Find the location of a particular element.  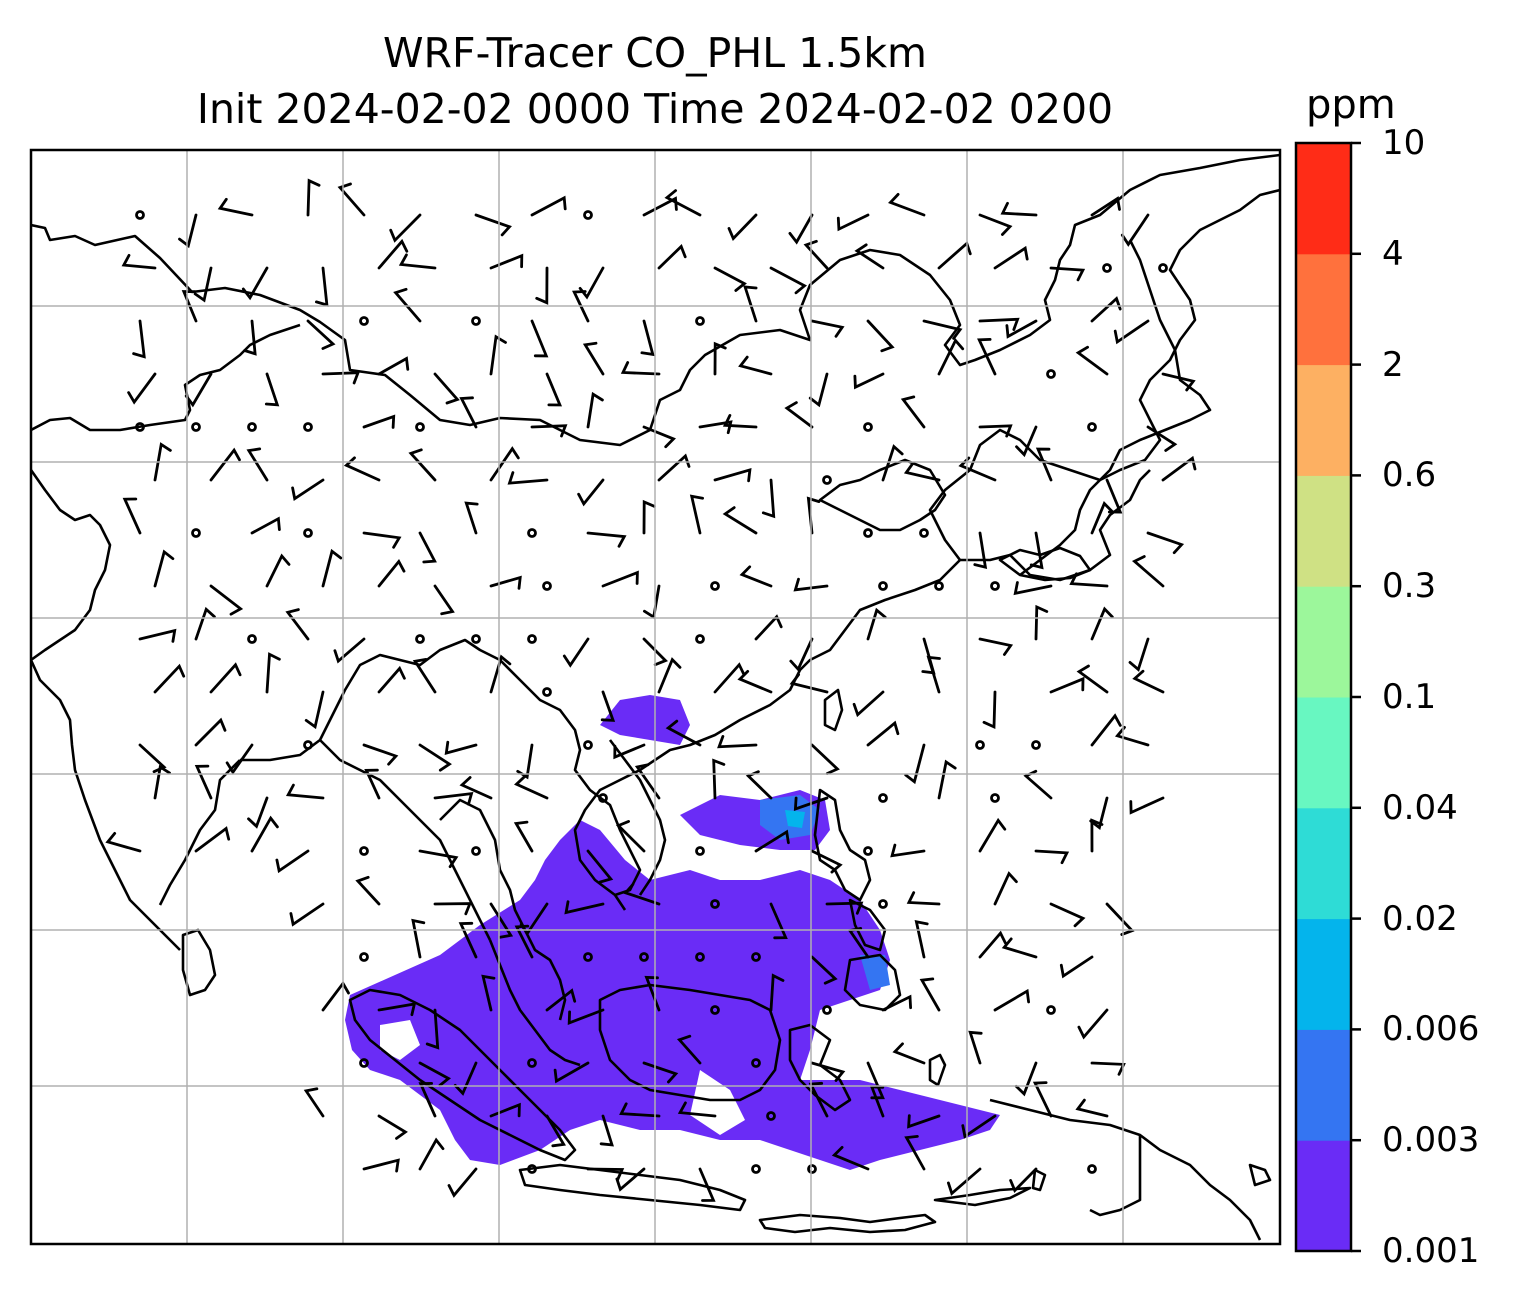

coastline-new-guinea-south is located at coordinates (1115, 1176).